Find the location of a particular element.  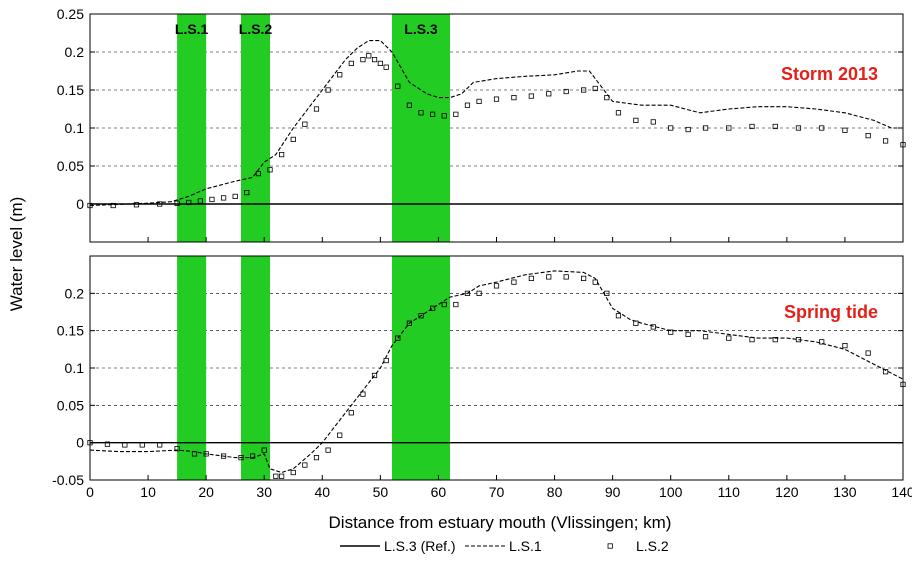

x-tick-label: 90 is located at coordinates (613, 492).